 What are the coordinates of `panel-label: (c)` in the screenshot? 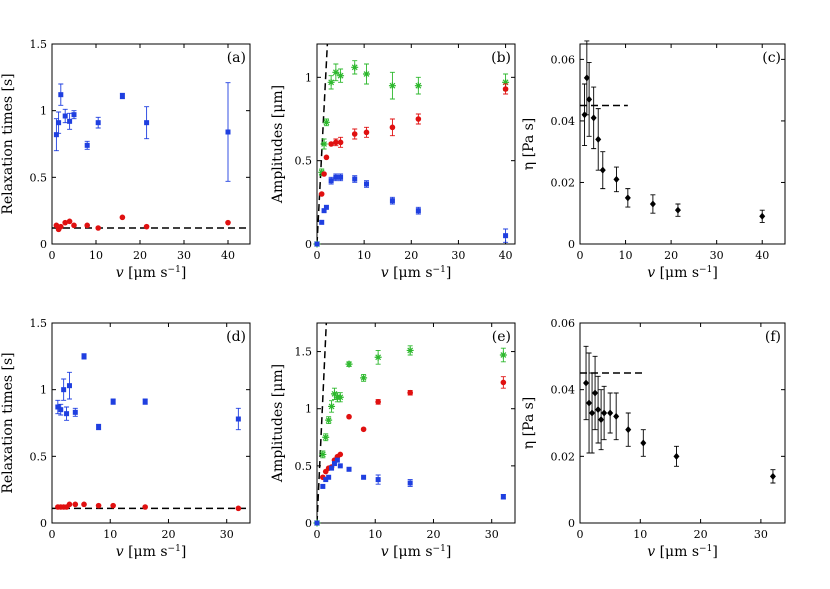 It's located at (771, 58).